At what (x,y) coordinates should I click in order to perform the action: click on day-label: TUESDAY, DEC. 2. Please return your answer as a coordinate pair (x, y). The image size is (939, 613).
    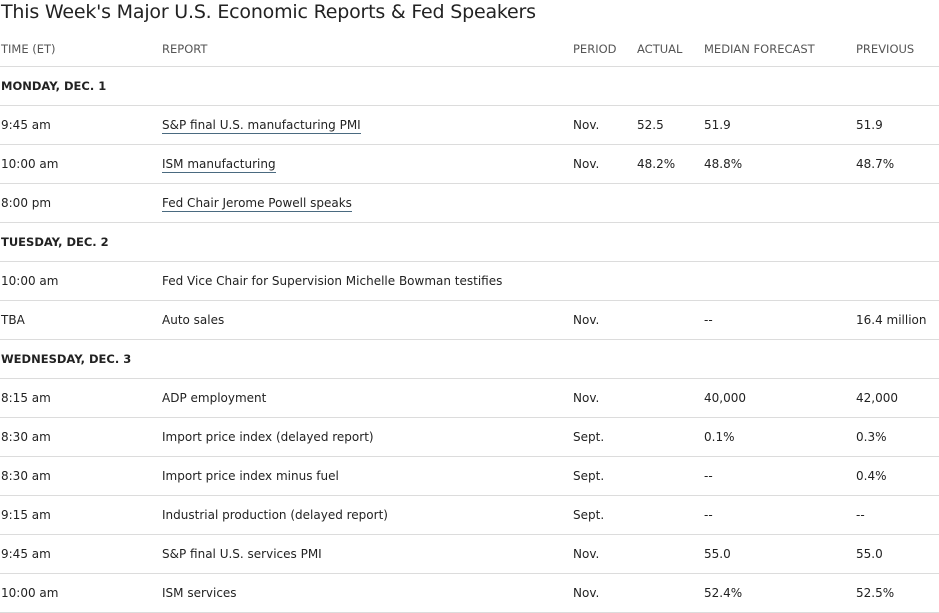
    Looking at the image, I should click on (469, 242).